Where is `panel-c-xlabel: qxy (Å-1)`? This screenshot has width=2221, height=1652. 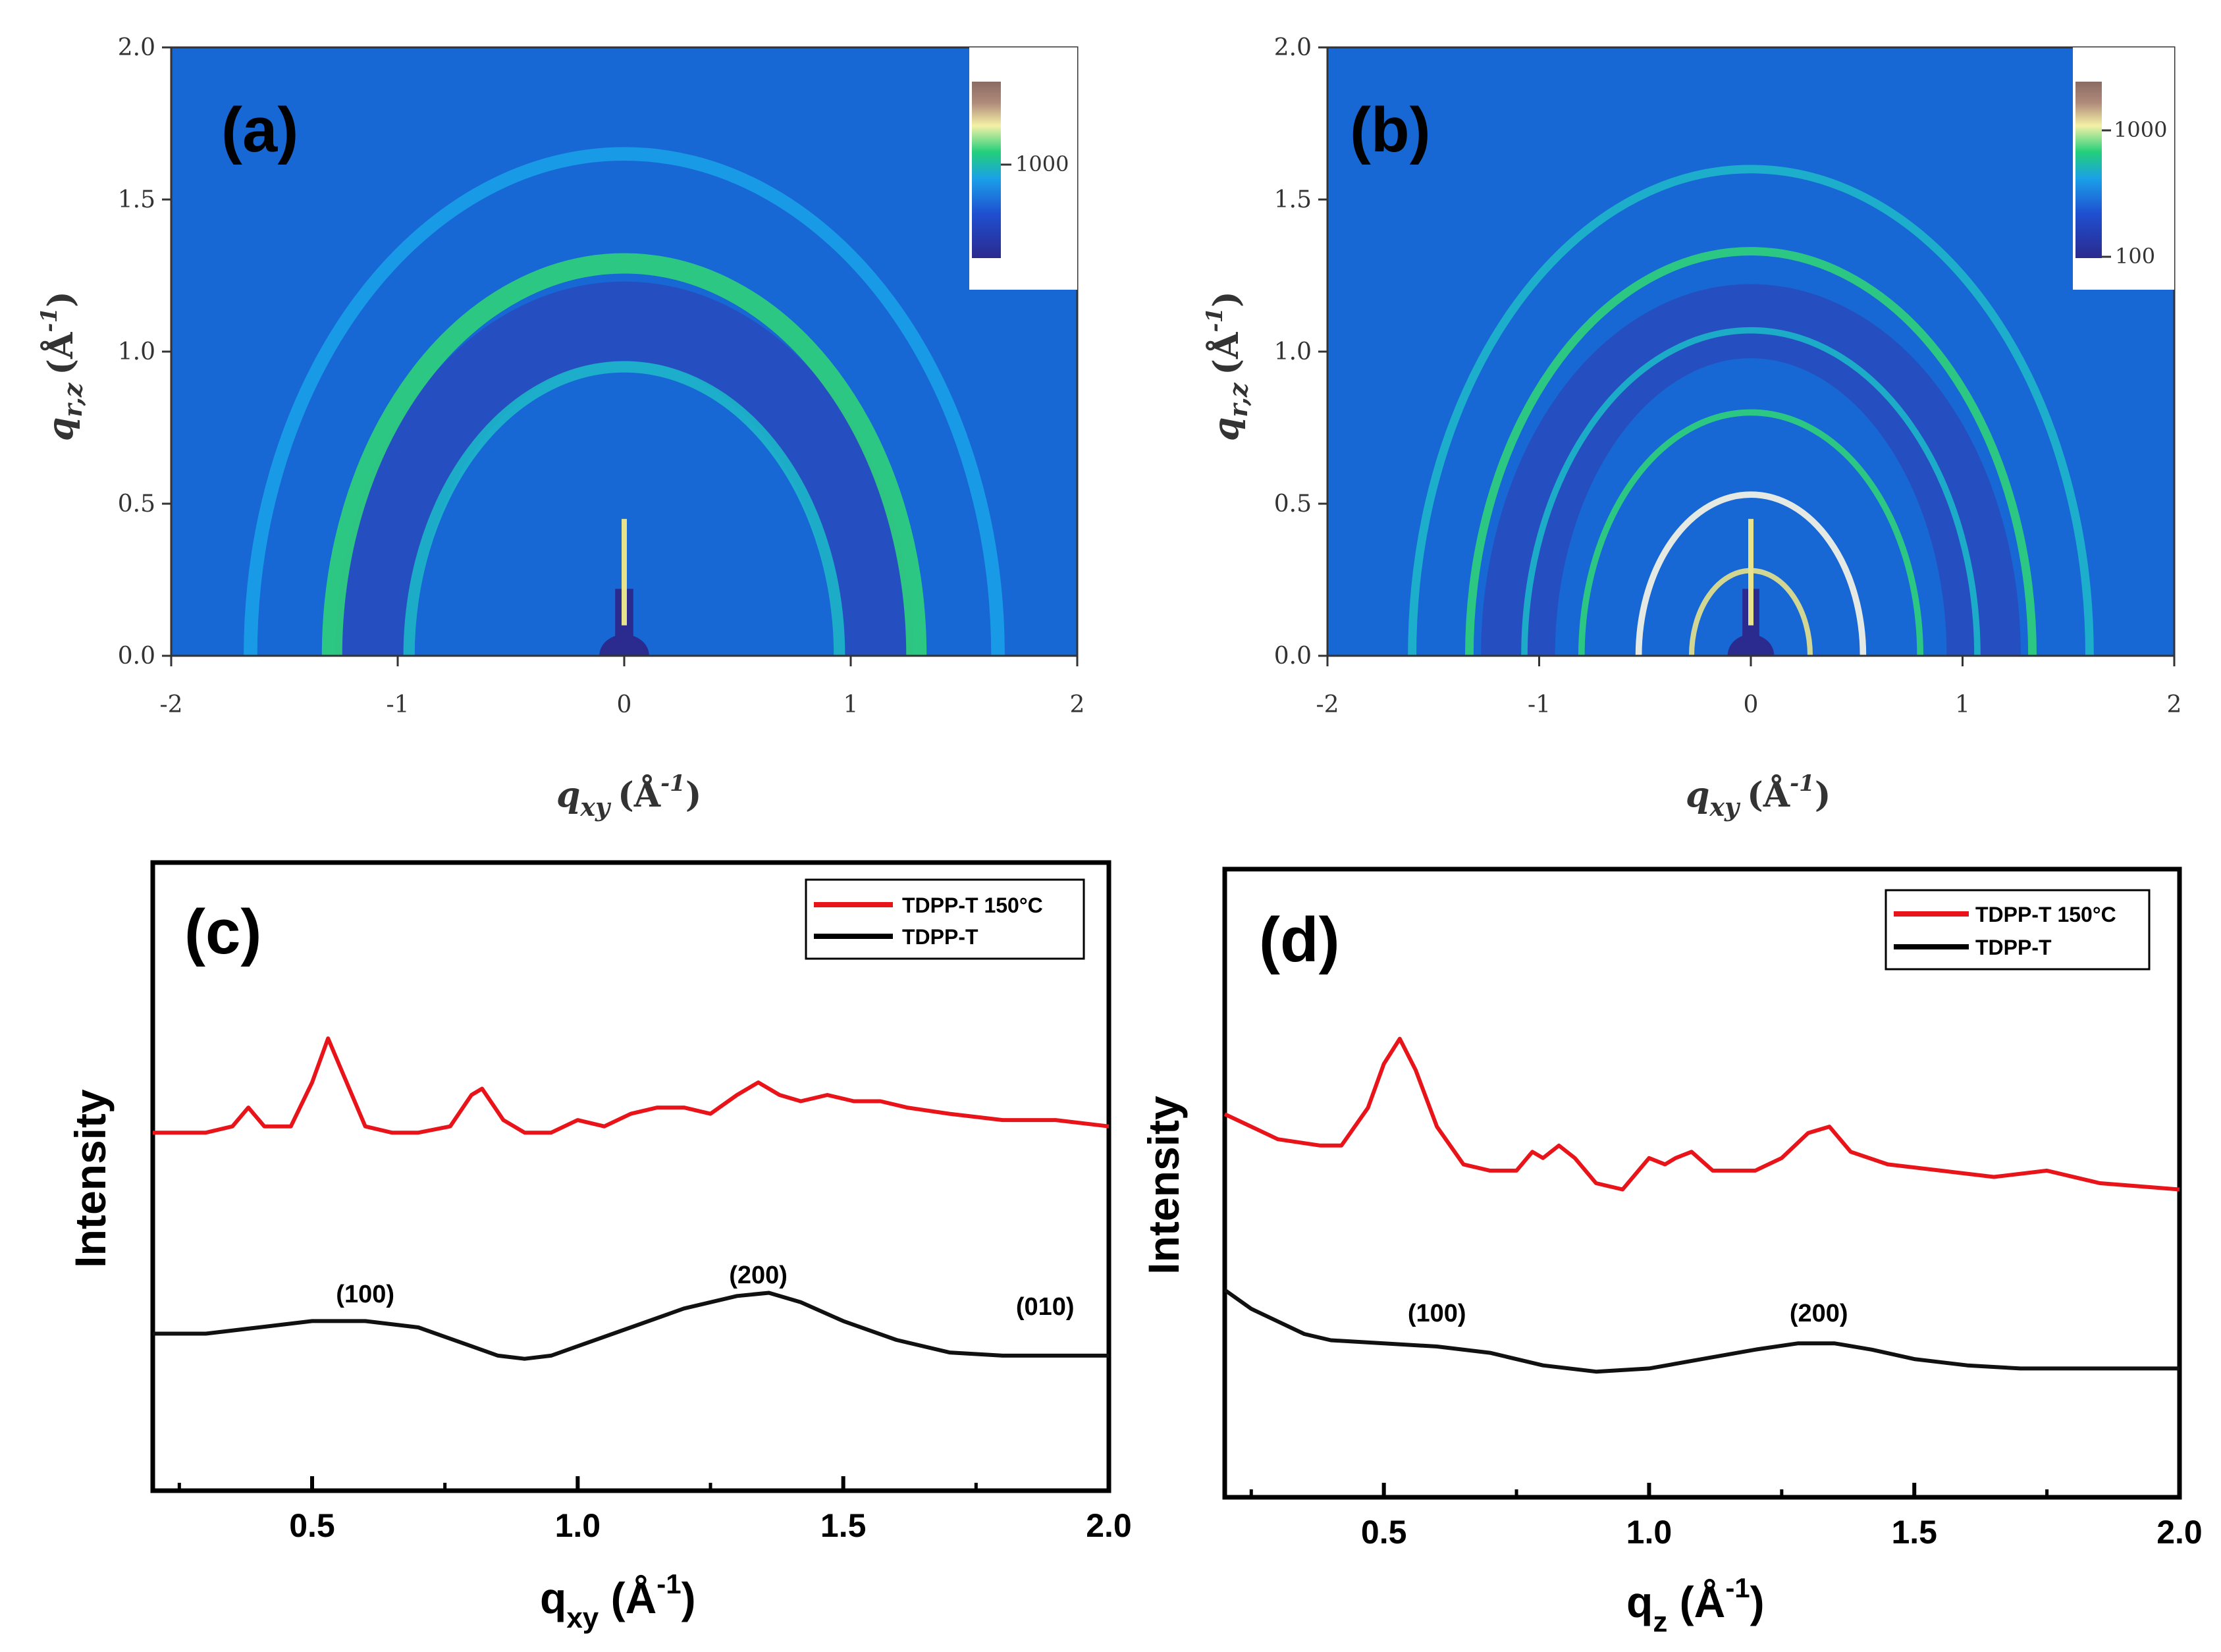
panel-c-xlabel: qxy (Å-1) is located at coordinates (618, 1601).